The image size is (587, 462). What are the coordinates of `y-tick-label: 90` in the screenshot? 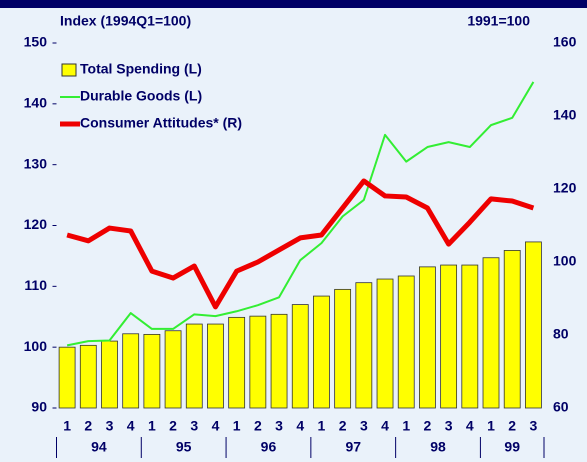 It's located at (39, 407).